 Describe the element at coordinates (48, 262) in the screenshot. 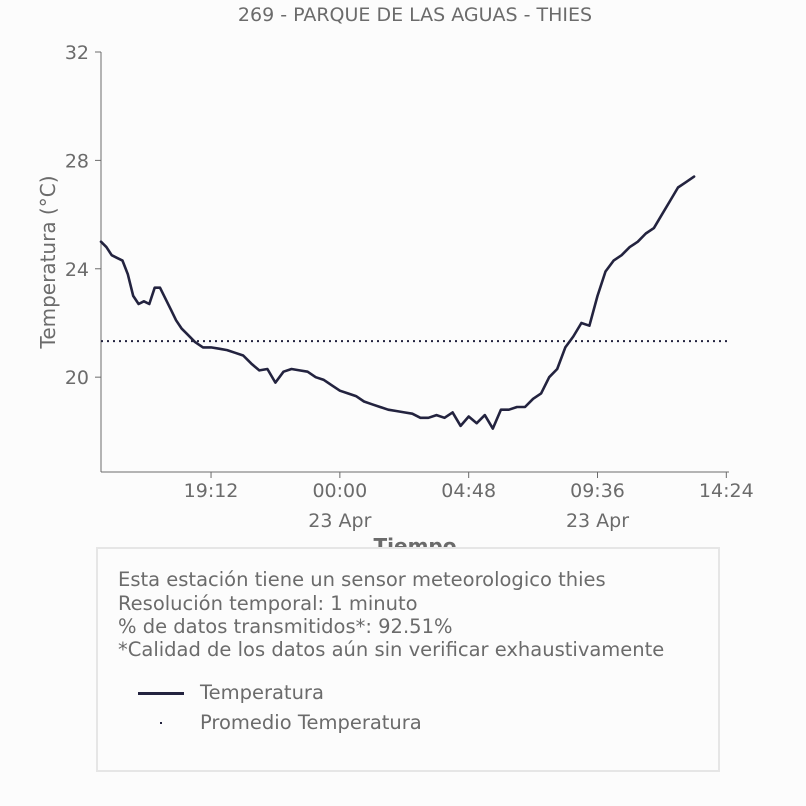

I see `y-axis-title: Temperatura (°C)` at that location.